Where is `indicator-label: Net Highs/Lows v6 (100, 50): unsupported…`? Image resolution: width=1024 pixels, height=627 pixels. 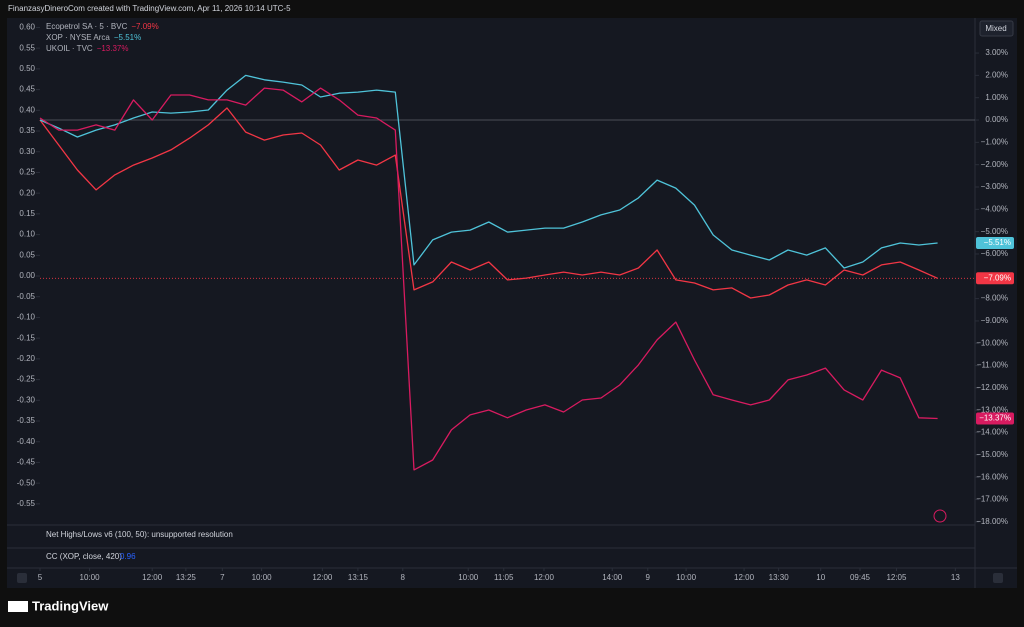
indicator-label: Net Highs/Lows v6 (100, 50): unsupported… is located at coordinates (139, 534).